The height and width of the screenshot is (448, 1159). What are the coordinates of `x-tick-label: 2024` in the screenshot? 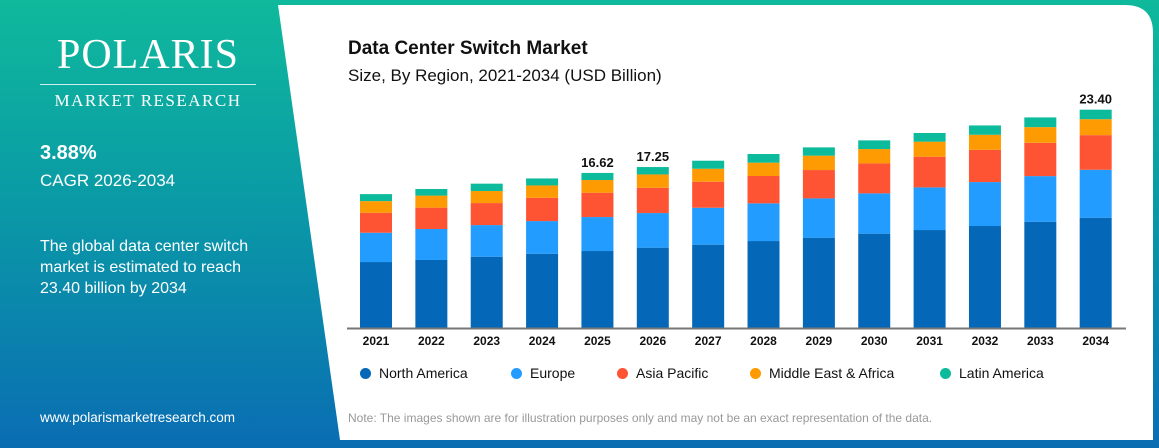 It's located at (542, 341).